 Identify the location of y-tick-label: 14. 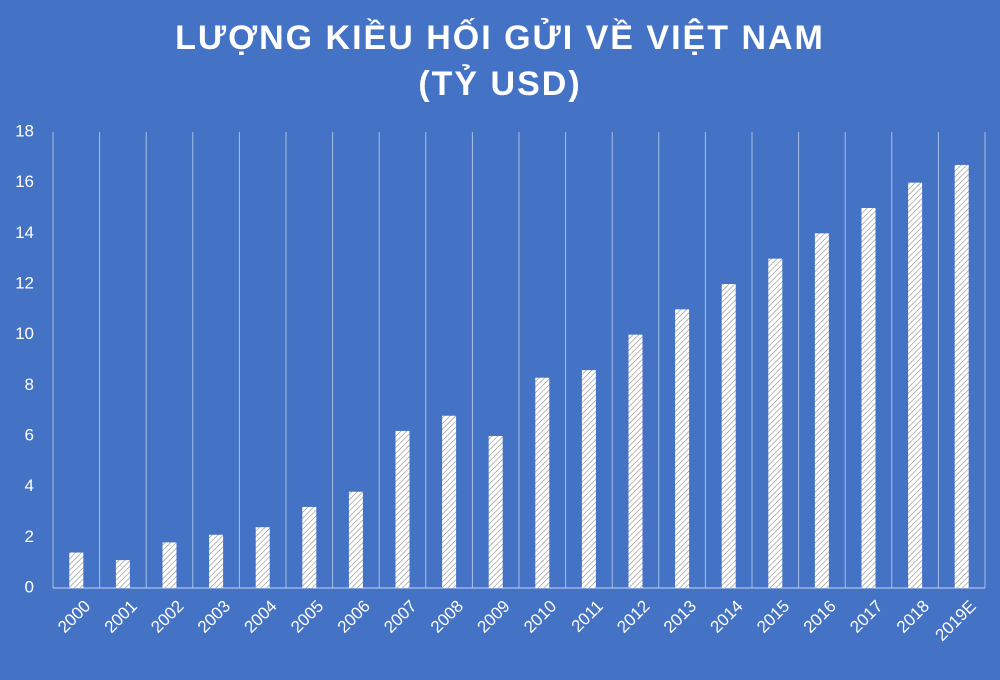
(24, 232).